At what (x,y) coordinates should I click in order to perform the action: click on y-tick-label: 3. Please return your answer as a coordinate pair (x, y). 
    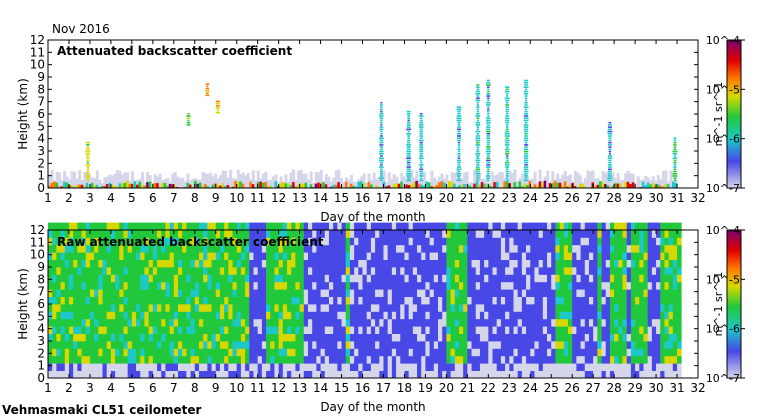
    Looking at the image, I should click on (41, 151).